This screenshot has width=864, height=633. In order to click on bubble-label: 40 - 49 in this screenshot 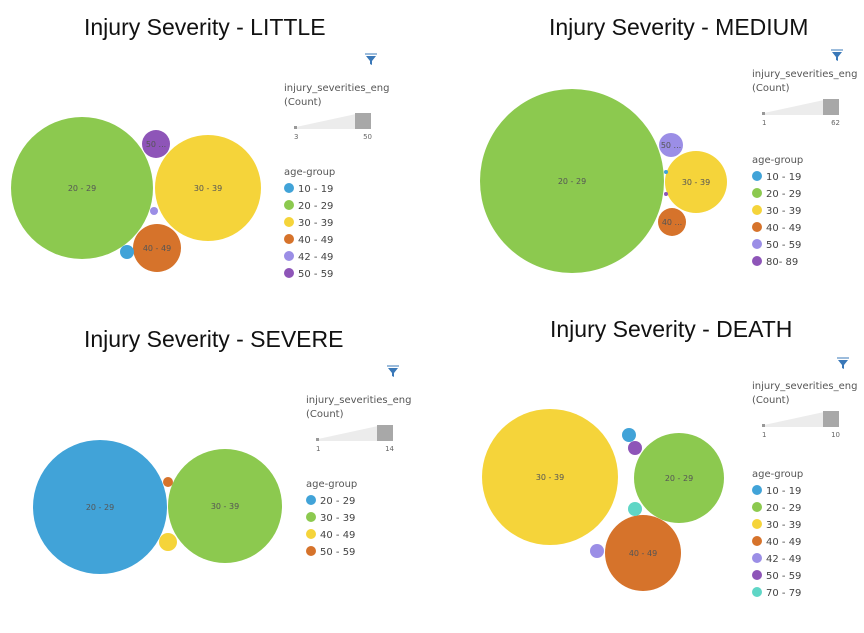, I will do `click(157, 248)`.